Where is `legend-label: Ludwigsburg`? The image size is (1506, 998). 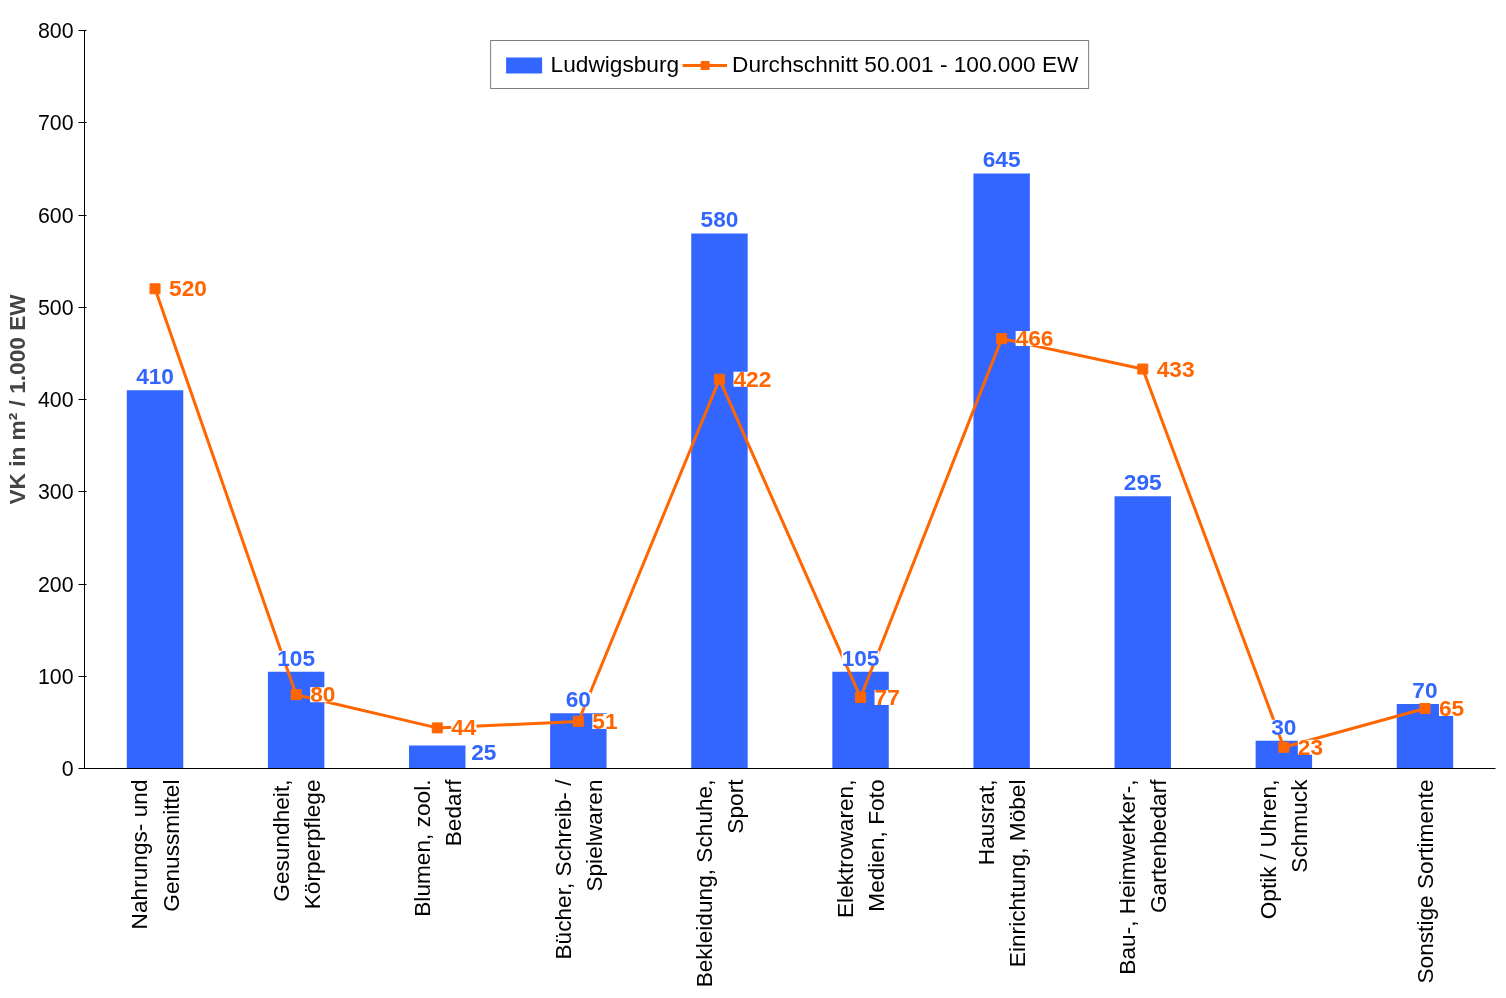
legend-label: Ludwigsburg is located at coordinates (615, 64).